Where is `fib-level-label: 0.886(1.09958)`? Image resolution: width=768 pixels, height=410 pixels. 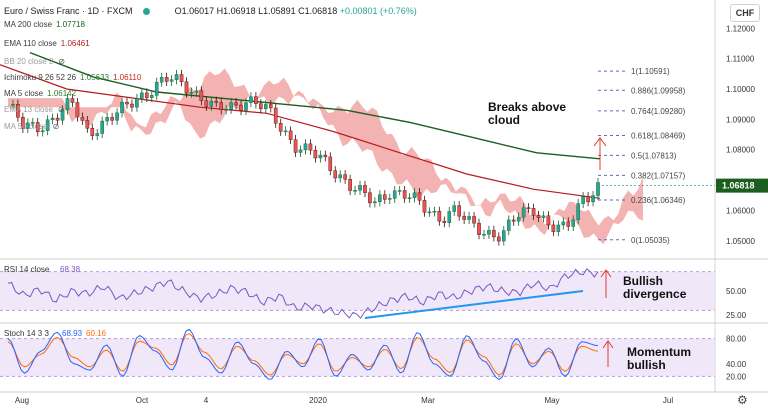 fib-level-label: 0.886(1.09958) is located at coordinates (658, 90).